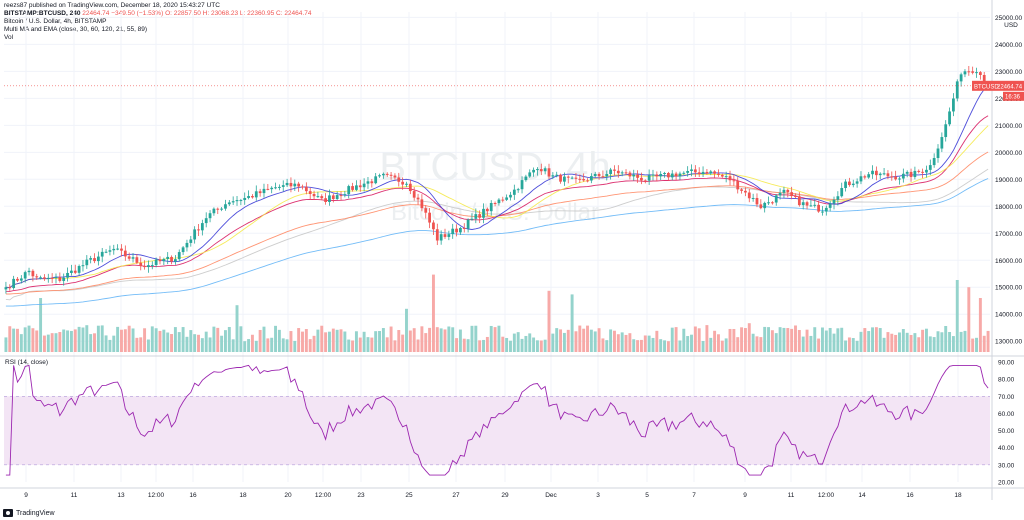 The image size is (1024, 520). What do you see at coordinates (456, 495) in the screenshot?
I see `time-tick-label: 27` at bounding box center [456, 495].